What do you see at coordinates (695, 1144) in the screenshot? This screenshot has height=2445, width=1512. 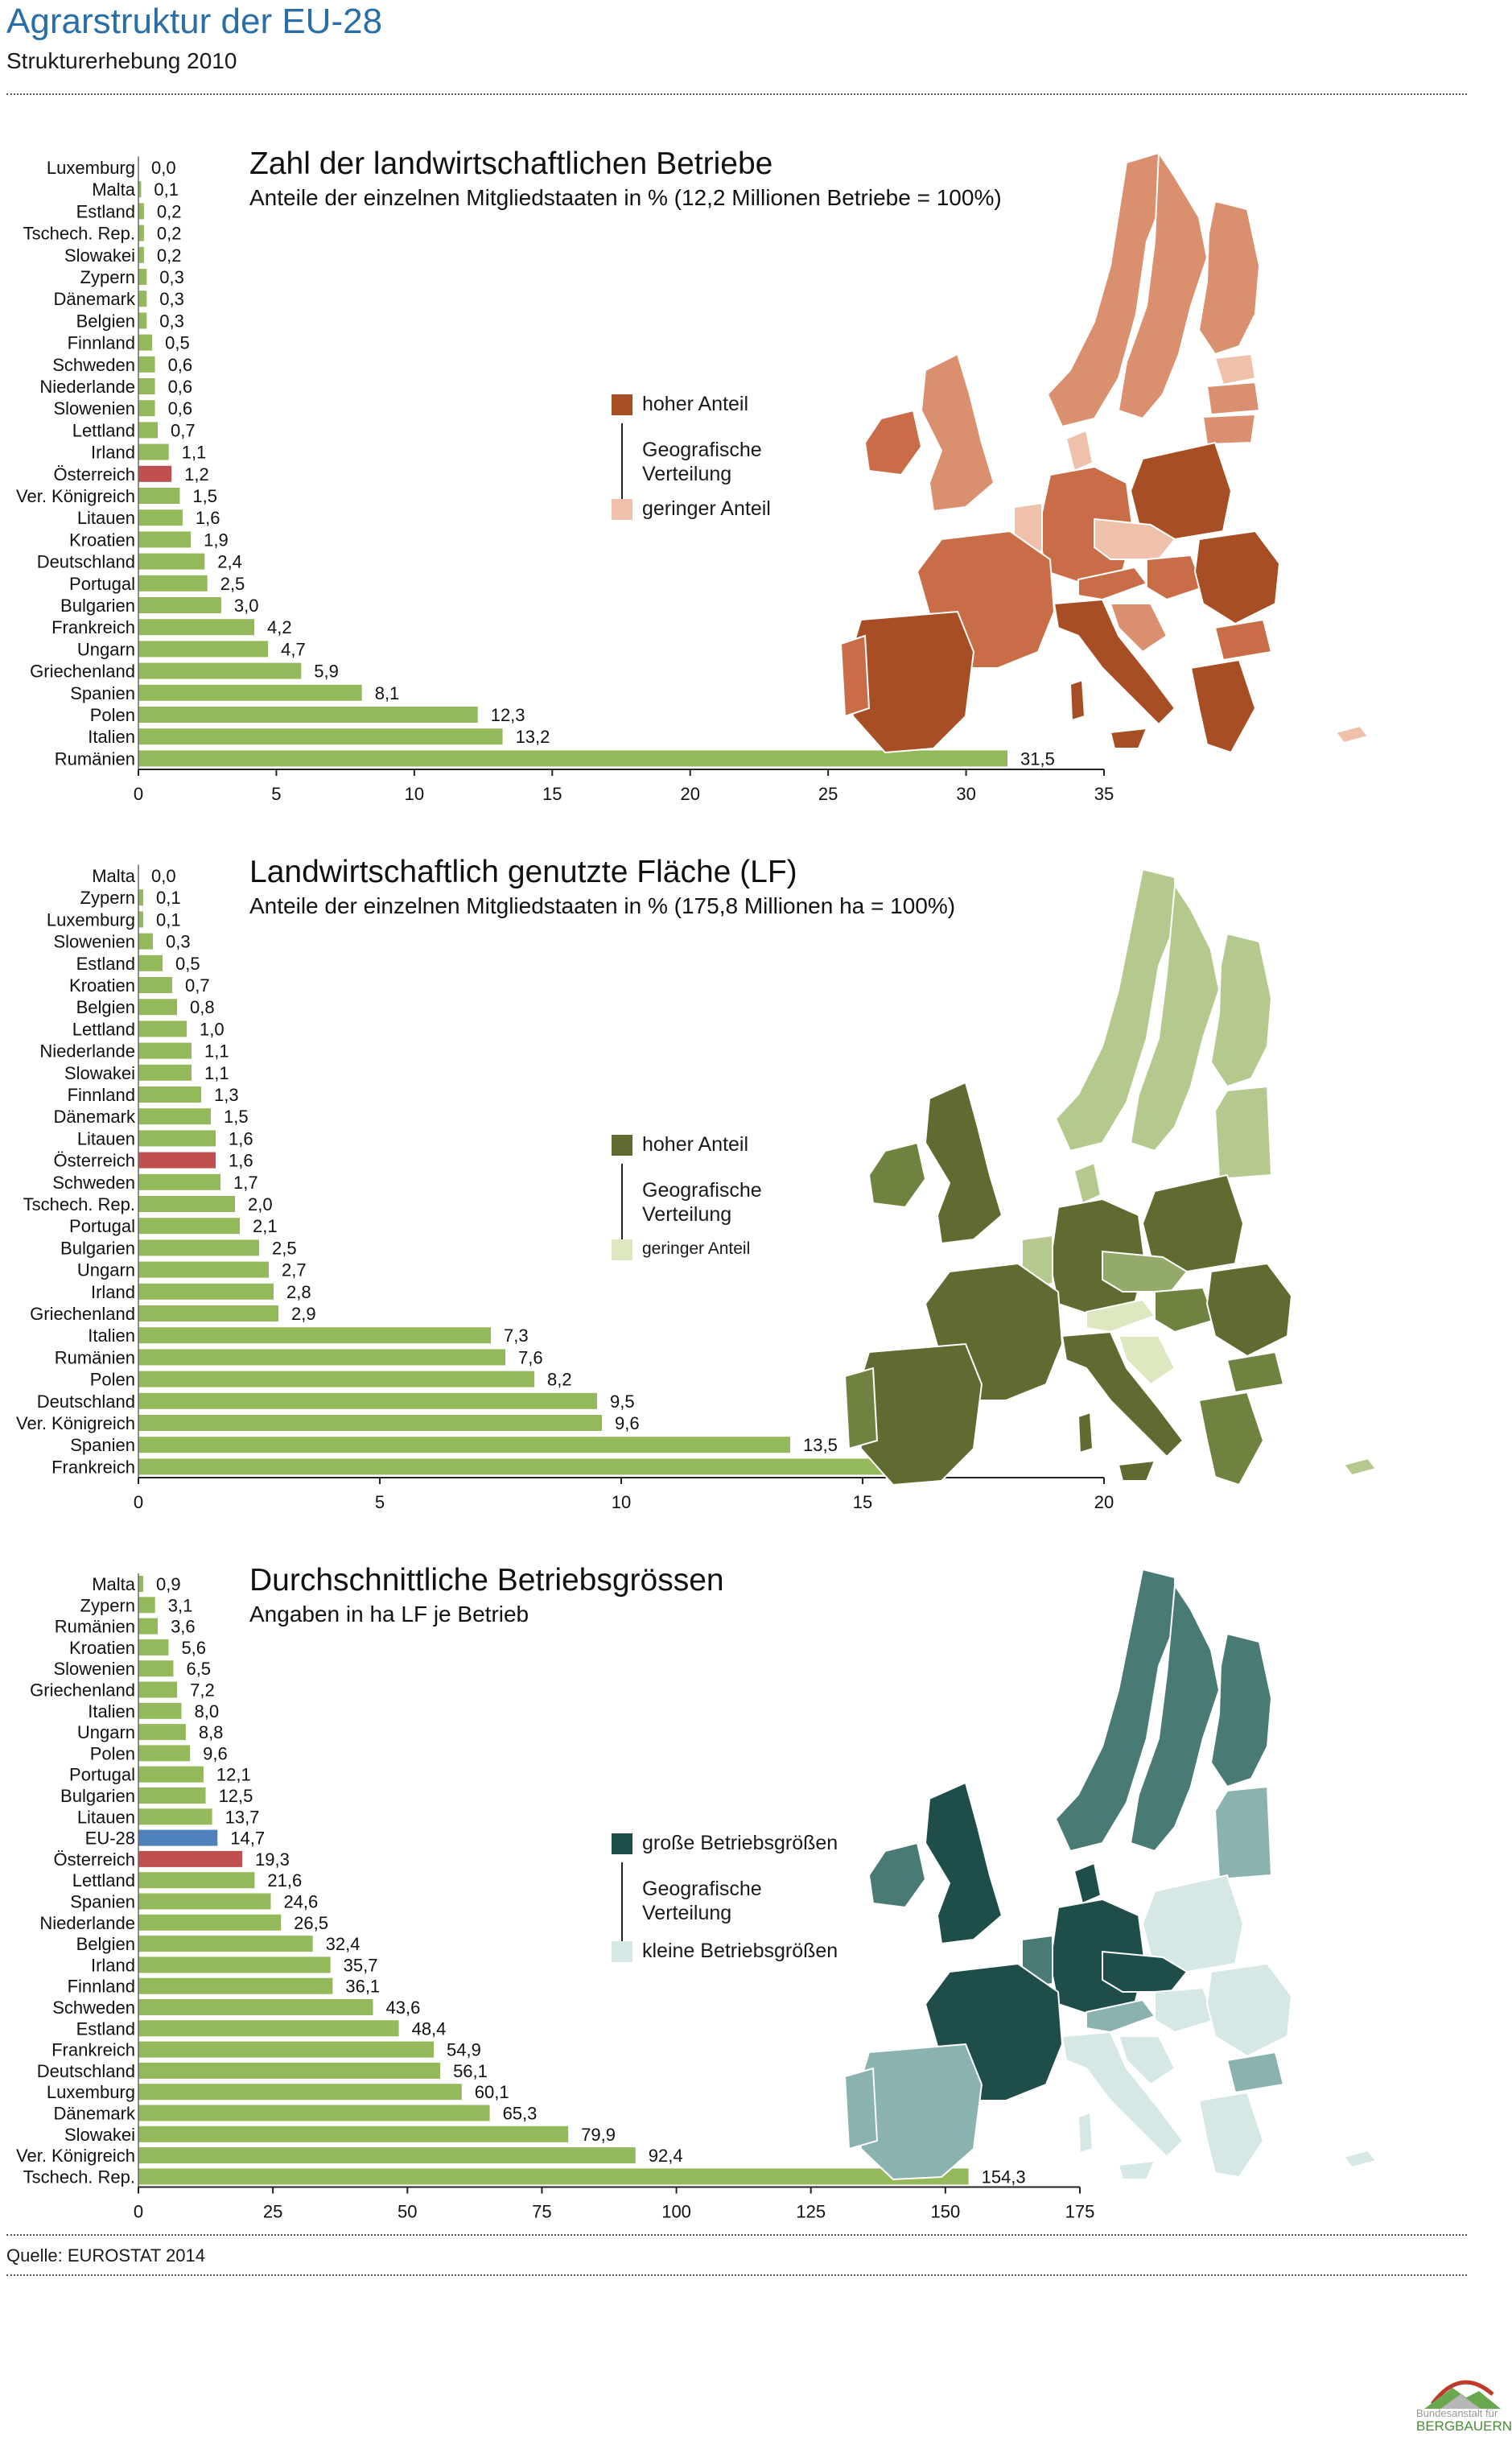 I see `legend-label-high: hoher Anteil` at bounding box center [695, 1144].